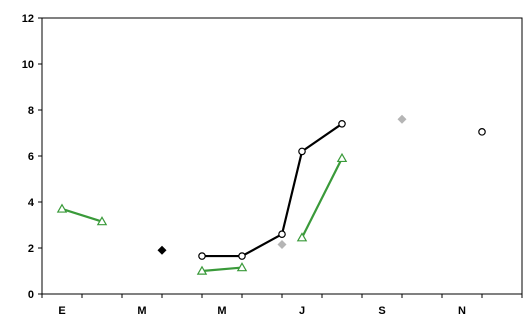 The image size is (527, 320). Describe the element at coordinates (462, 311) in the screenshot. I see `x-tick-label: N` at that location.